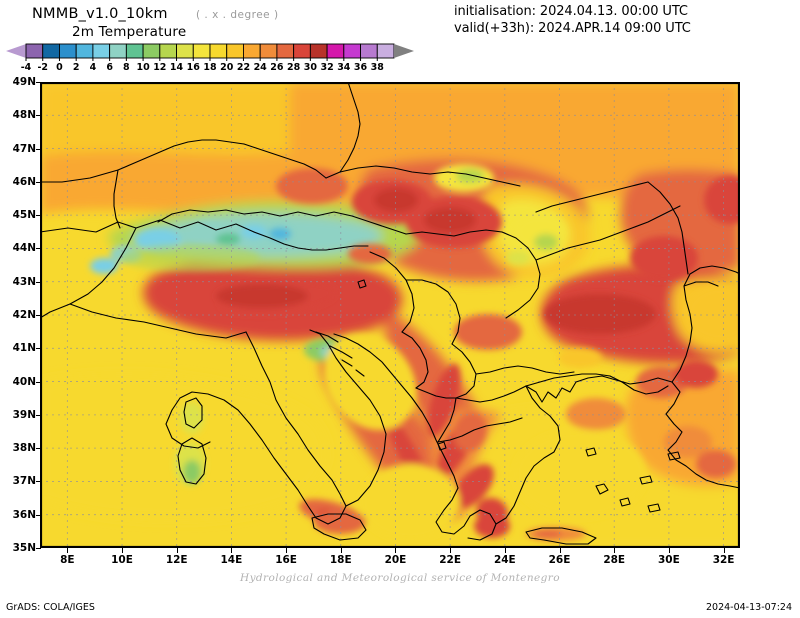 The width and height of the screenshot is (800, 618). What do you see at coordinates (261, 66) in the screenshot?
I see `colorbar-tick-label: 24` at bounding box center [261, 66].